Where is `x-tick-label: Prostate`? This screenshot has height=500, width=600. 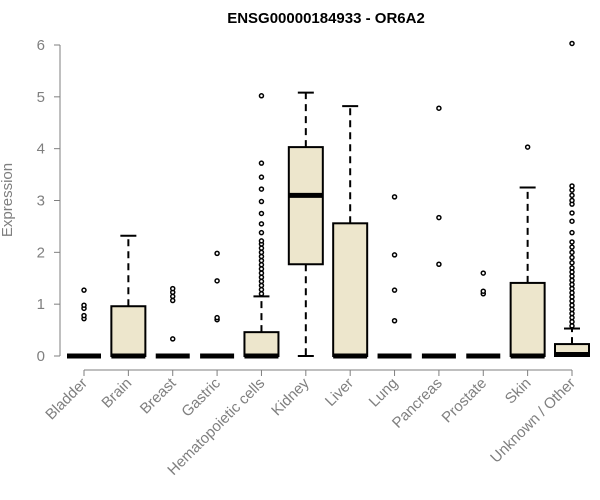
x-tick-label: Prostate is located at coordinates (465, 401).